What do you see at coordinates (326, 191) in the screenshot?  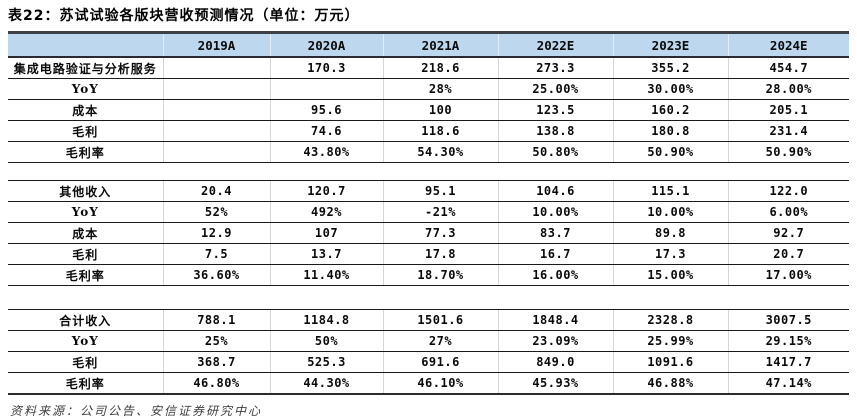 I see `value-cell: 120.7` at bounding box center [326, 191].